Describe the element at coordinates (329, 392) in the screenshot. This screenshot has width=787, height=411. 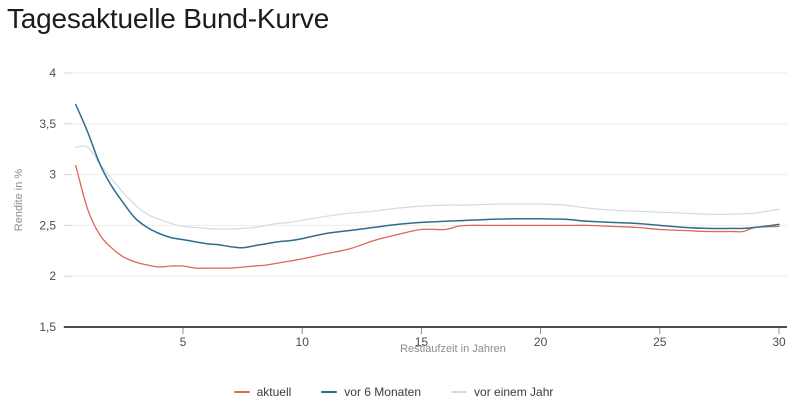
I see `legend-swatch-vor-6-monaten` at that location.